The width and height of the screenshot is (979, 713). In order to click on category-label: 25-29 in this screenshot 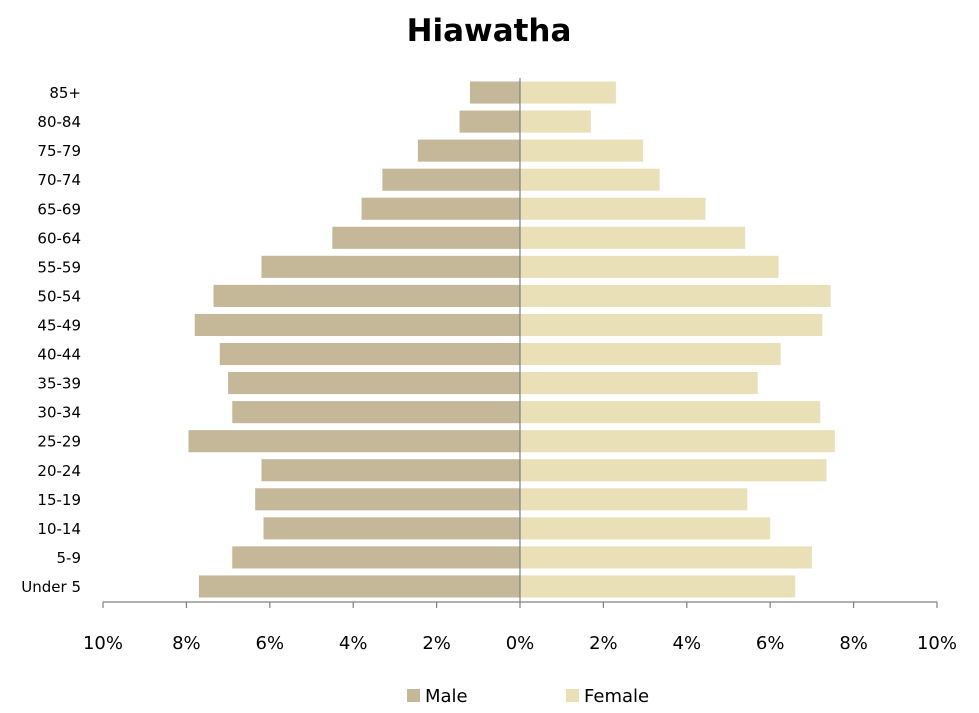, I will do `click(59, 442)`.